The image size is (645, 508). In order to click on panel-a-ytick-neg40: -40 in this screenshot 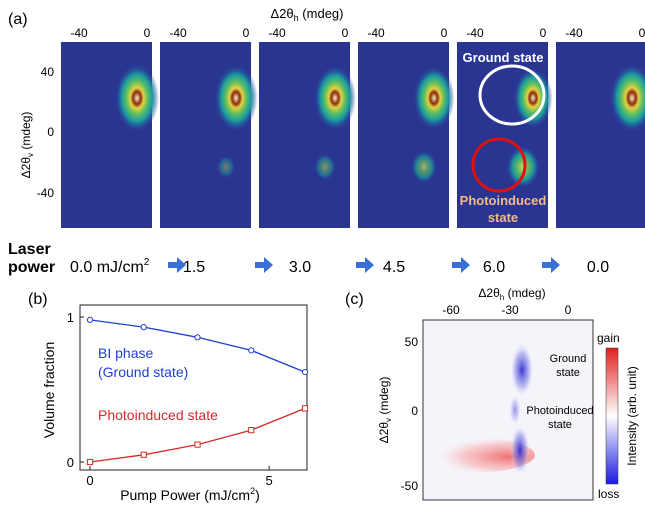, I will do `click(46, 193)`.